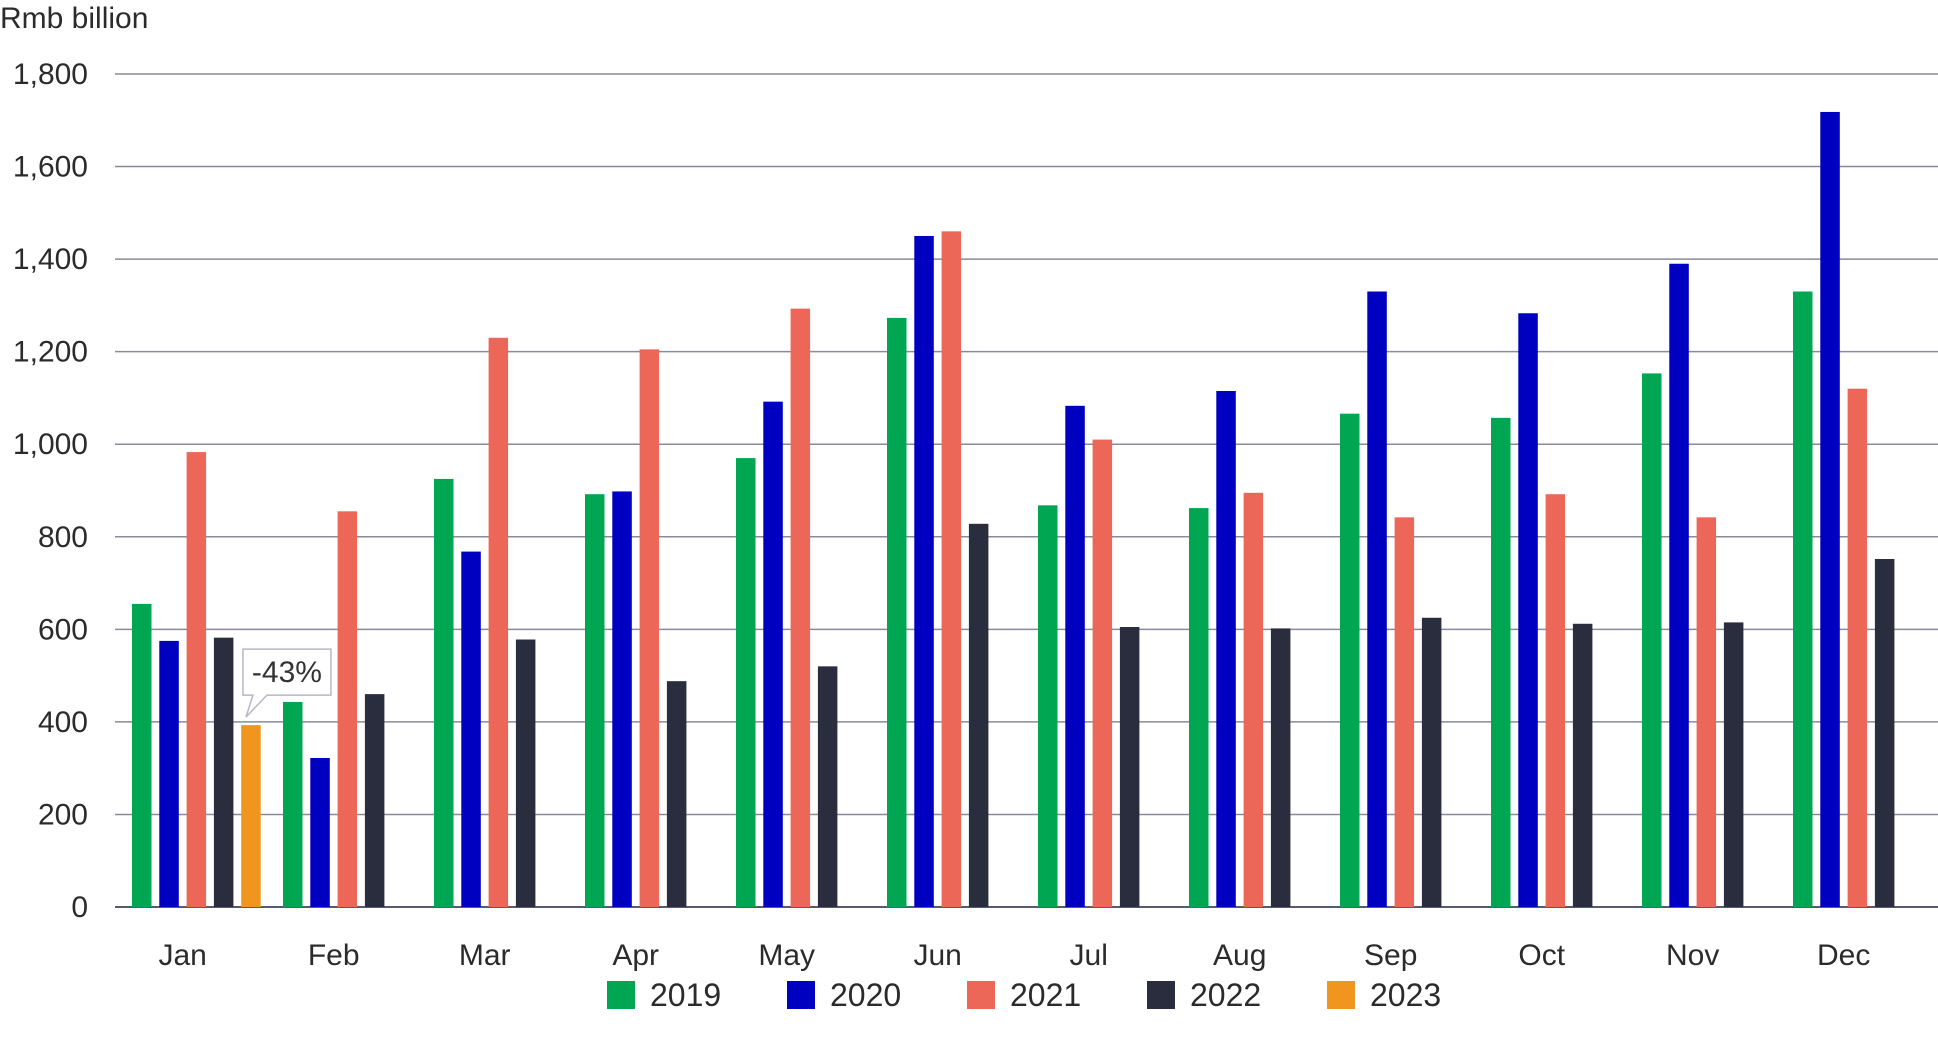 This screenshot has height=1044, width=1938. I want to click on annotations: -43%, so click(287, 683).